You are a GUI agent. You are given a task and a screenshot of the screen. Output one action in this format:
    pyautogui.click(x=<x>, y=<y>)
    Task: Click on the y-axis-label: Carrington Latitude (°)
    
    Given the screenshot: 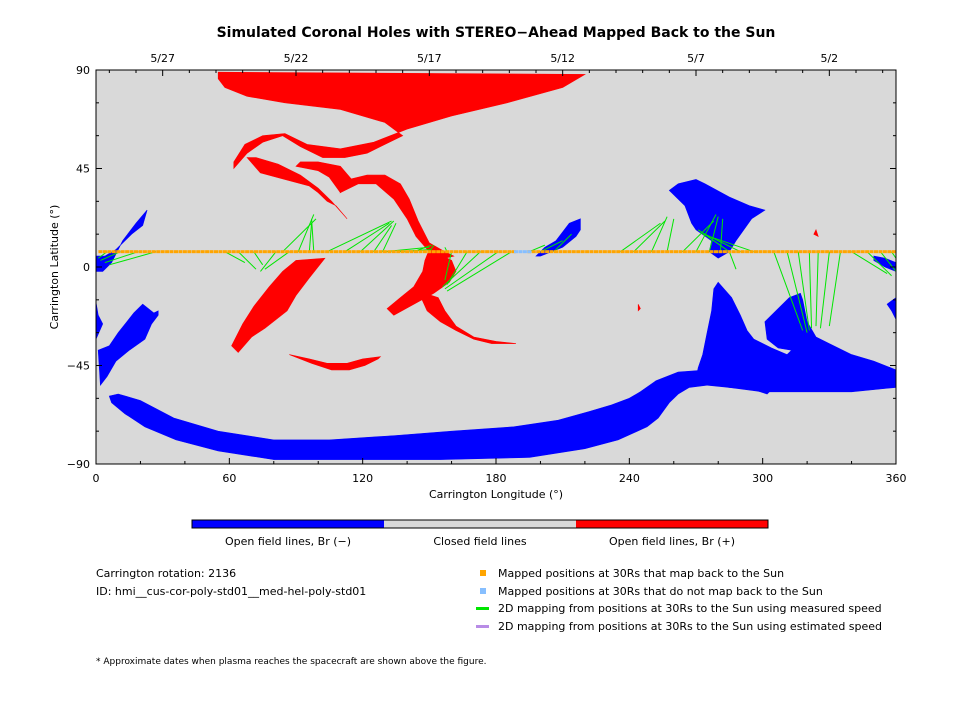 What is the action you would take?
    pyautogui.click(x=54, y=267)
    